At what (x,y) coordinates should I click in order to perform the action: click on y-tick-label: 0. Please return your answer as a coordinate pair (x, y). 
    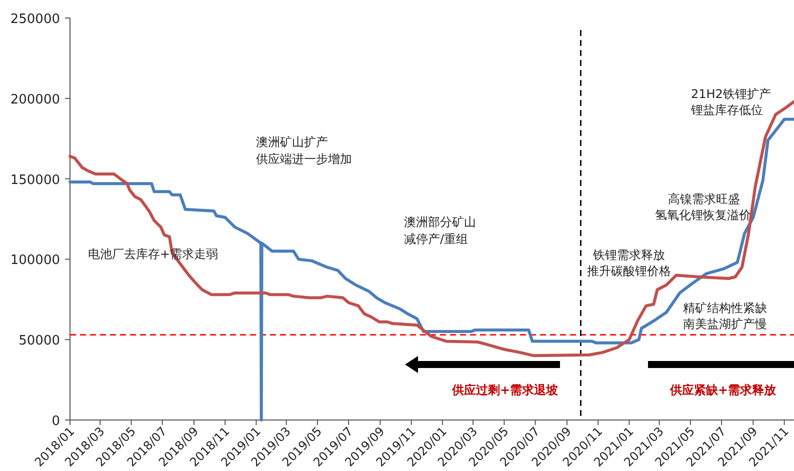
    Looking at the image, I should click on (56, 421).